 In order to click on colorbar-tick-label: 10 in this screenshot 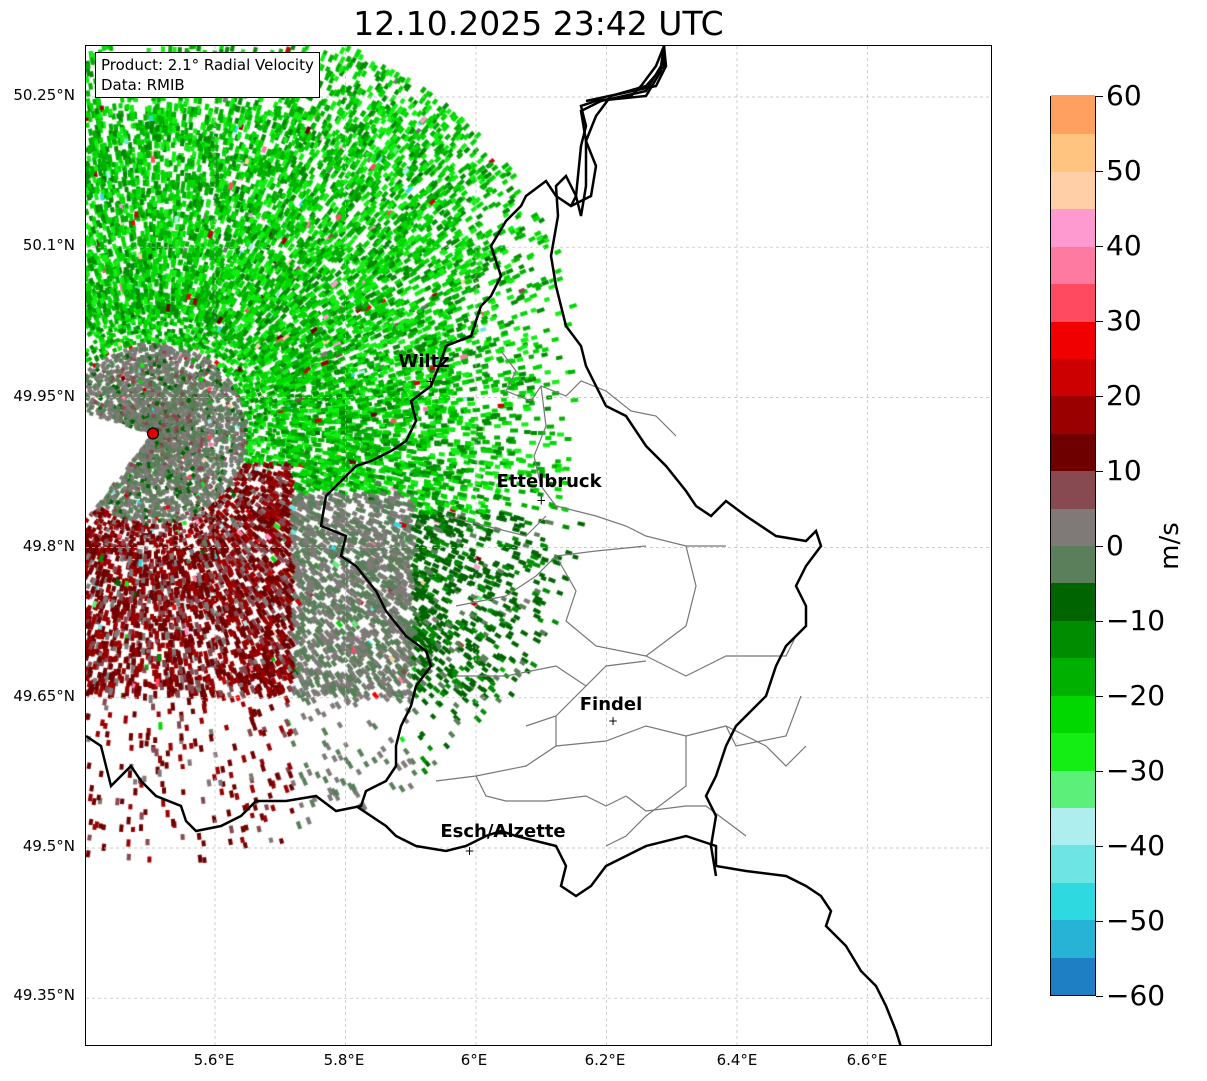, I will do `click(1124, 470)`.